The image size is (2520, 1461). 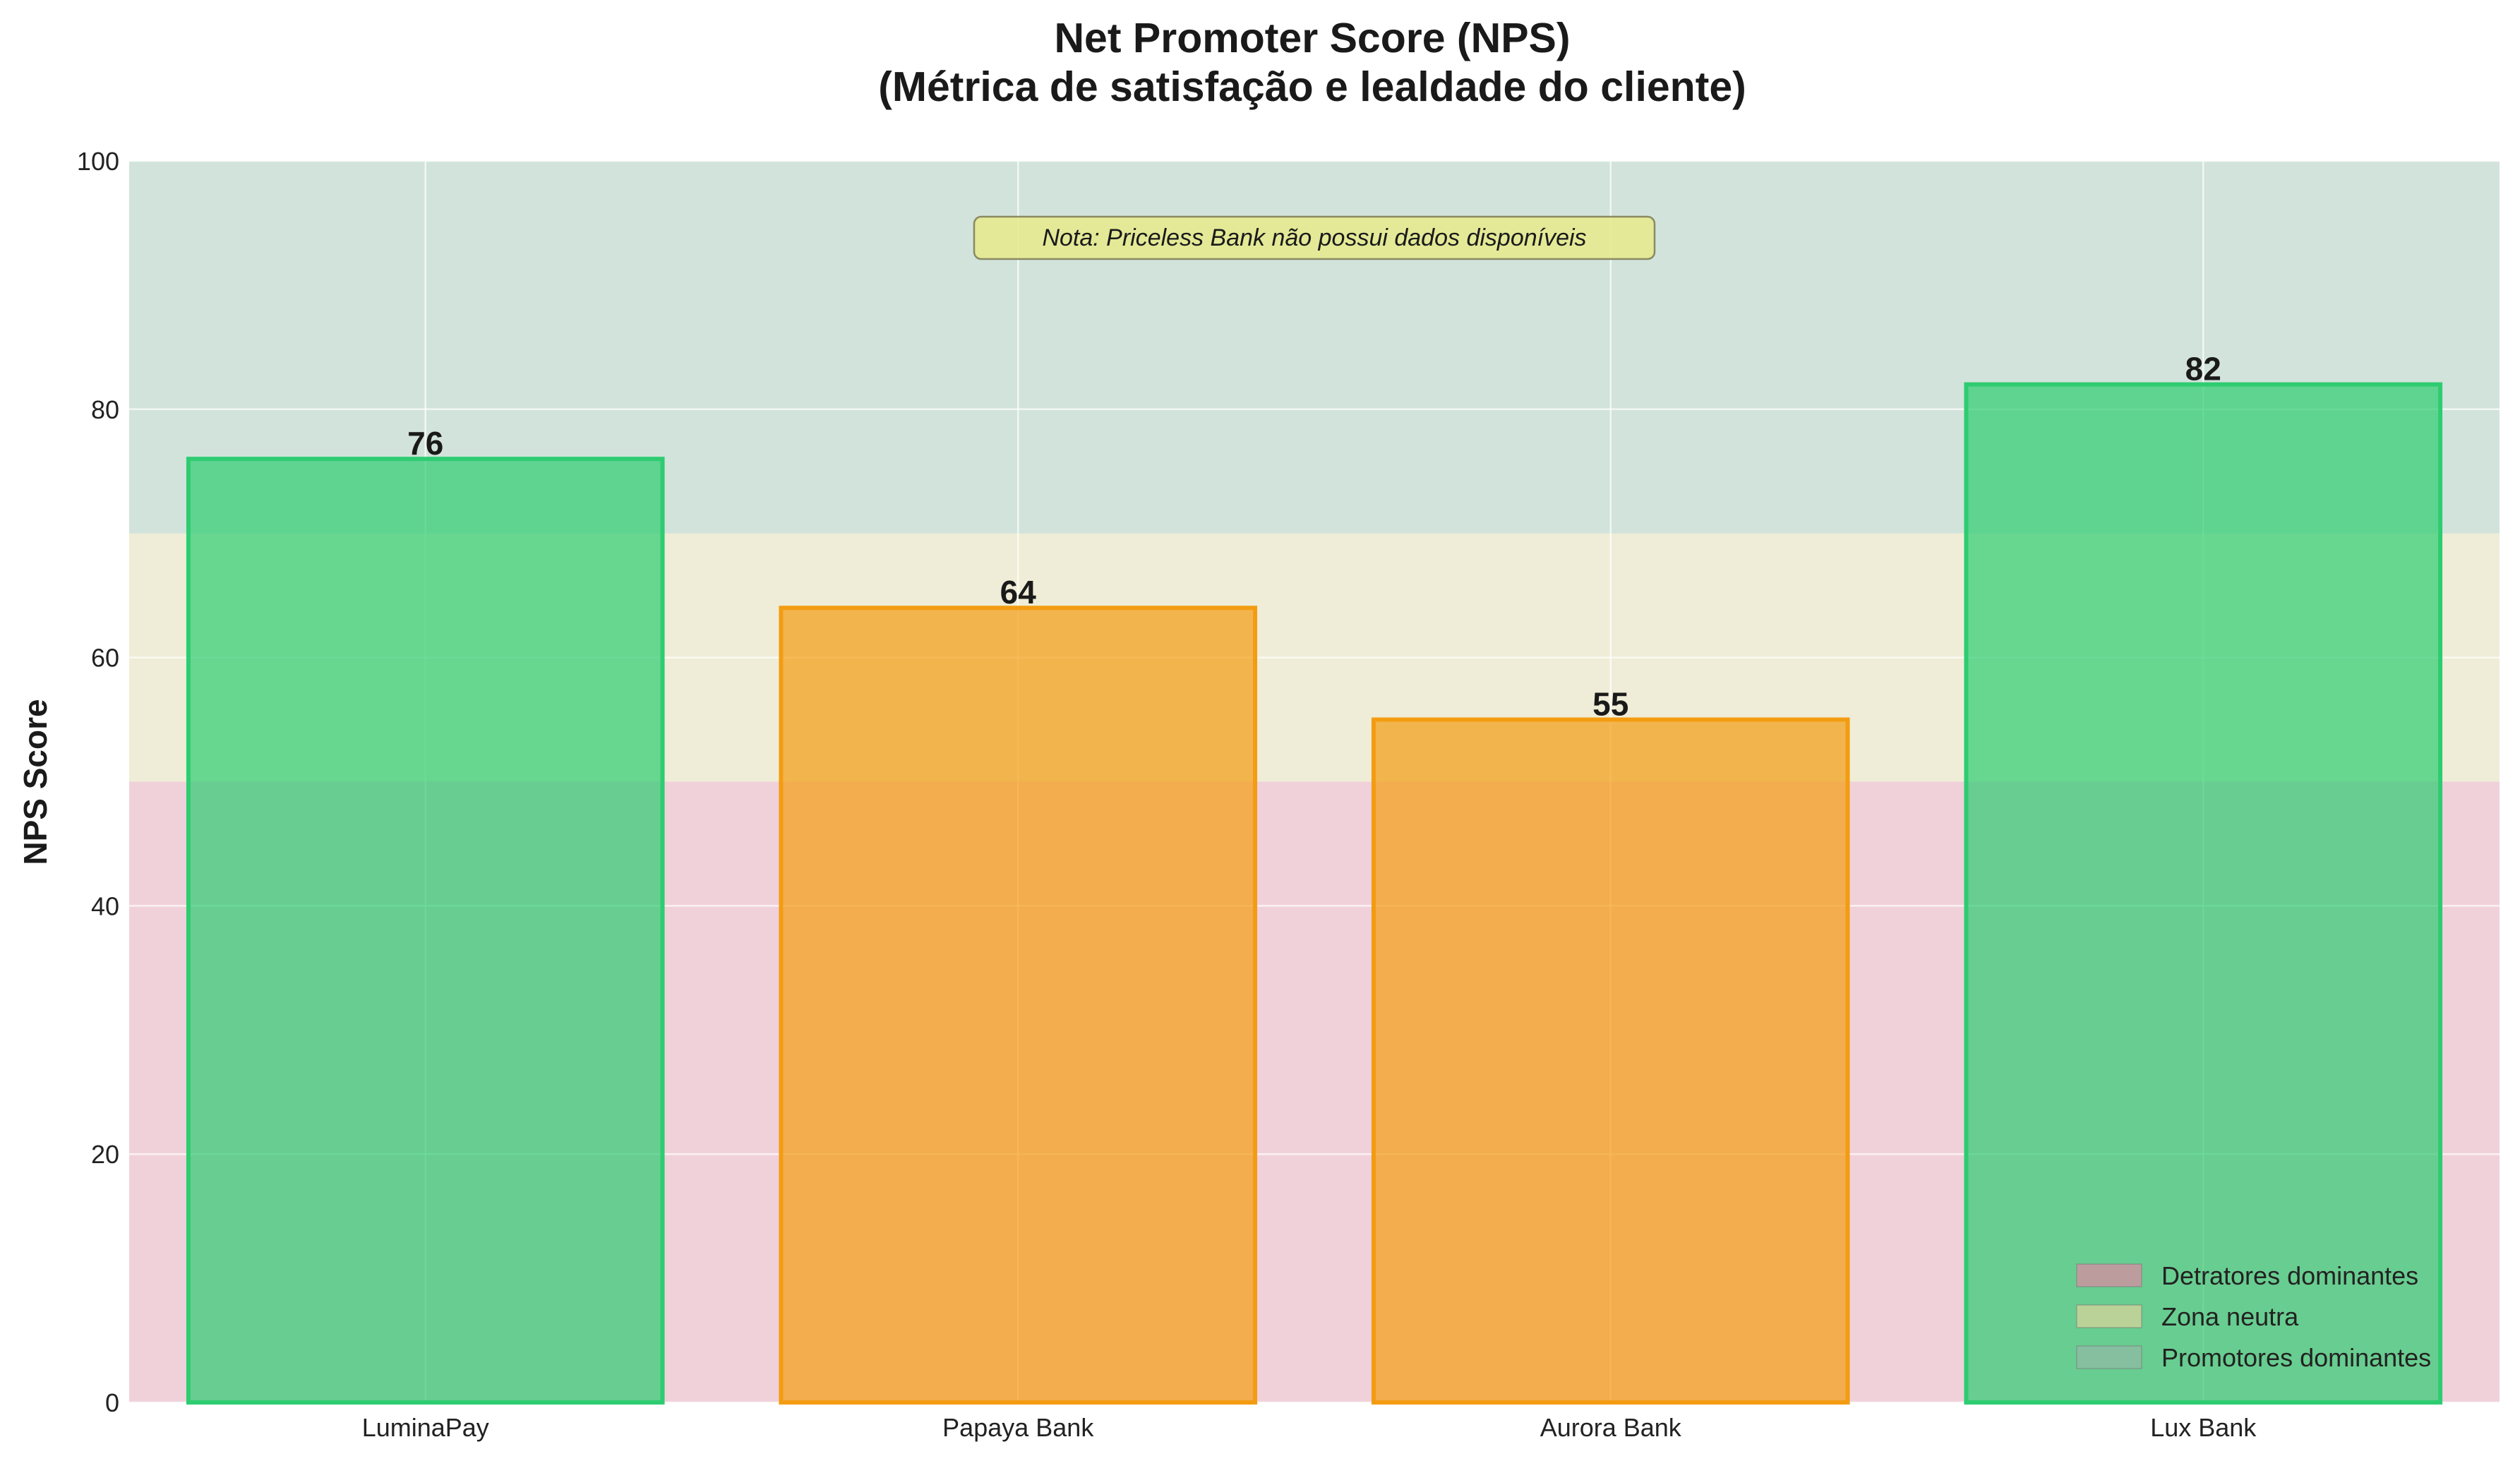 I want to click on legend-label-1: Zona neutra, so click(x=2230, y=1316).